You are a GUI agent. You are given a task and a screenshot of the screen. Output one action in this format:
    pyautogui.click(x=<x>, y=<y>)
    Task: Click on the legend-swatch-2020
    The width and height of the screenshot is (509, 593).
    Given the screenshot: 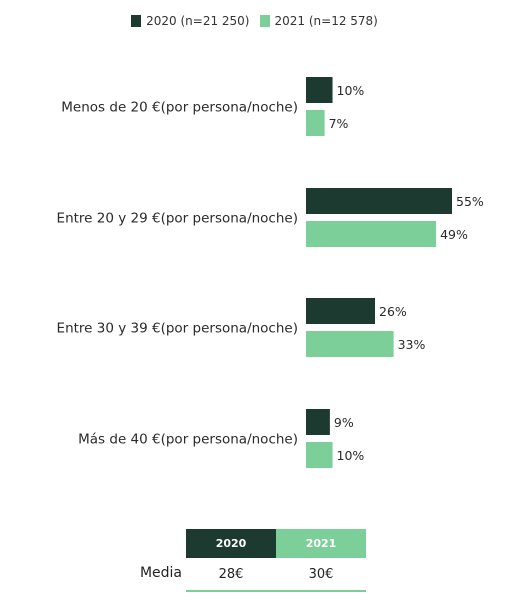 What is the action you would take?
    pyautogui.click(x=136, y=21)
    